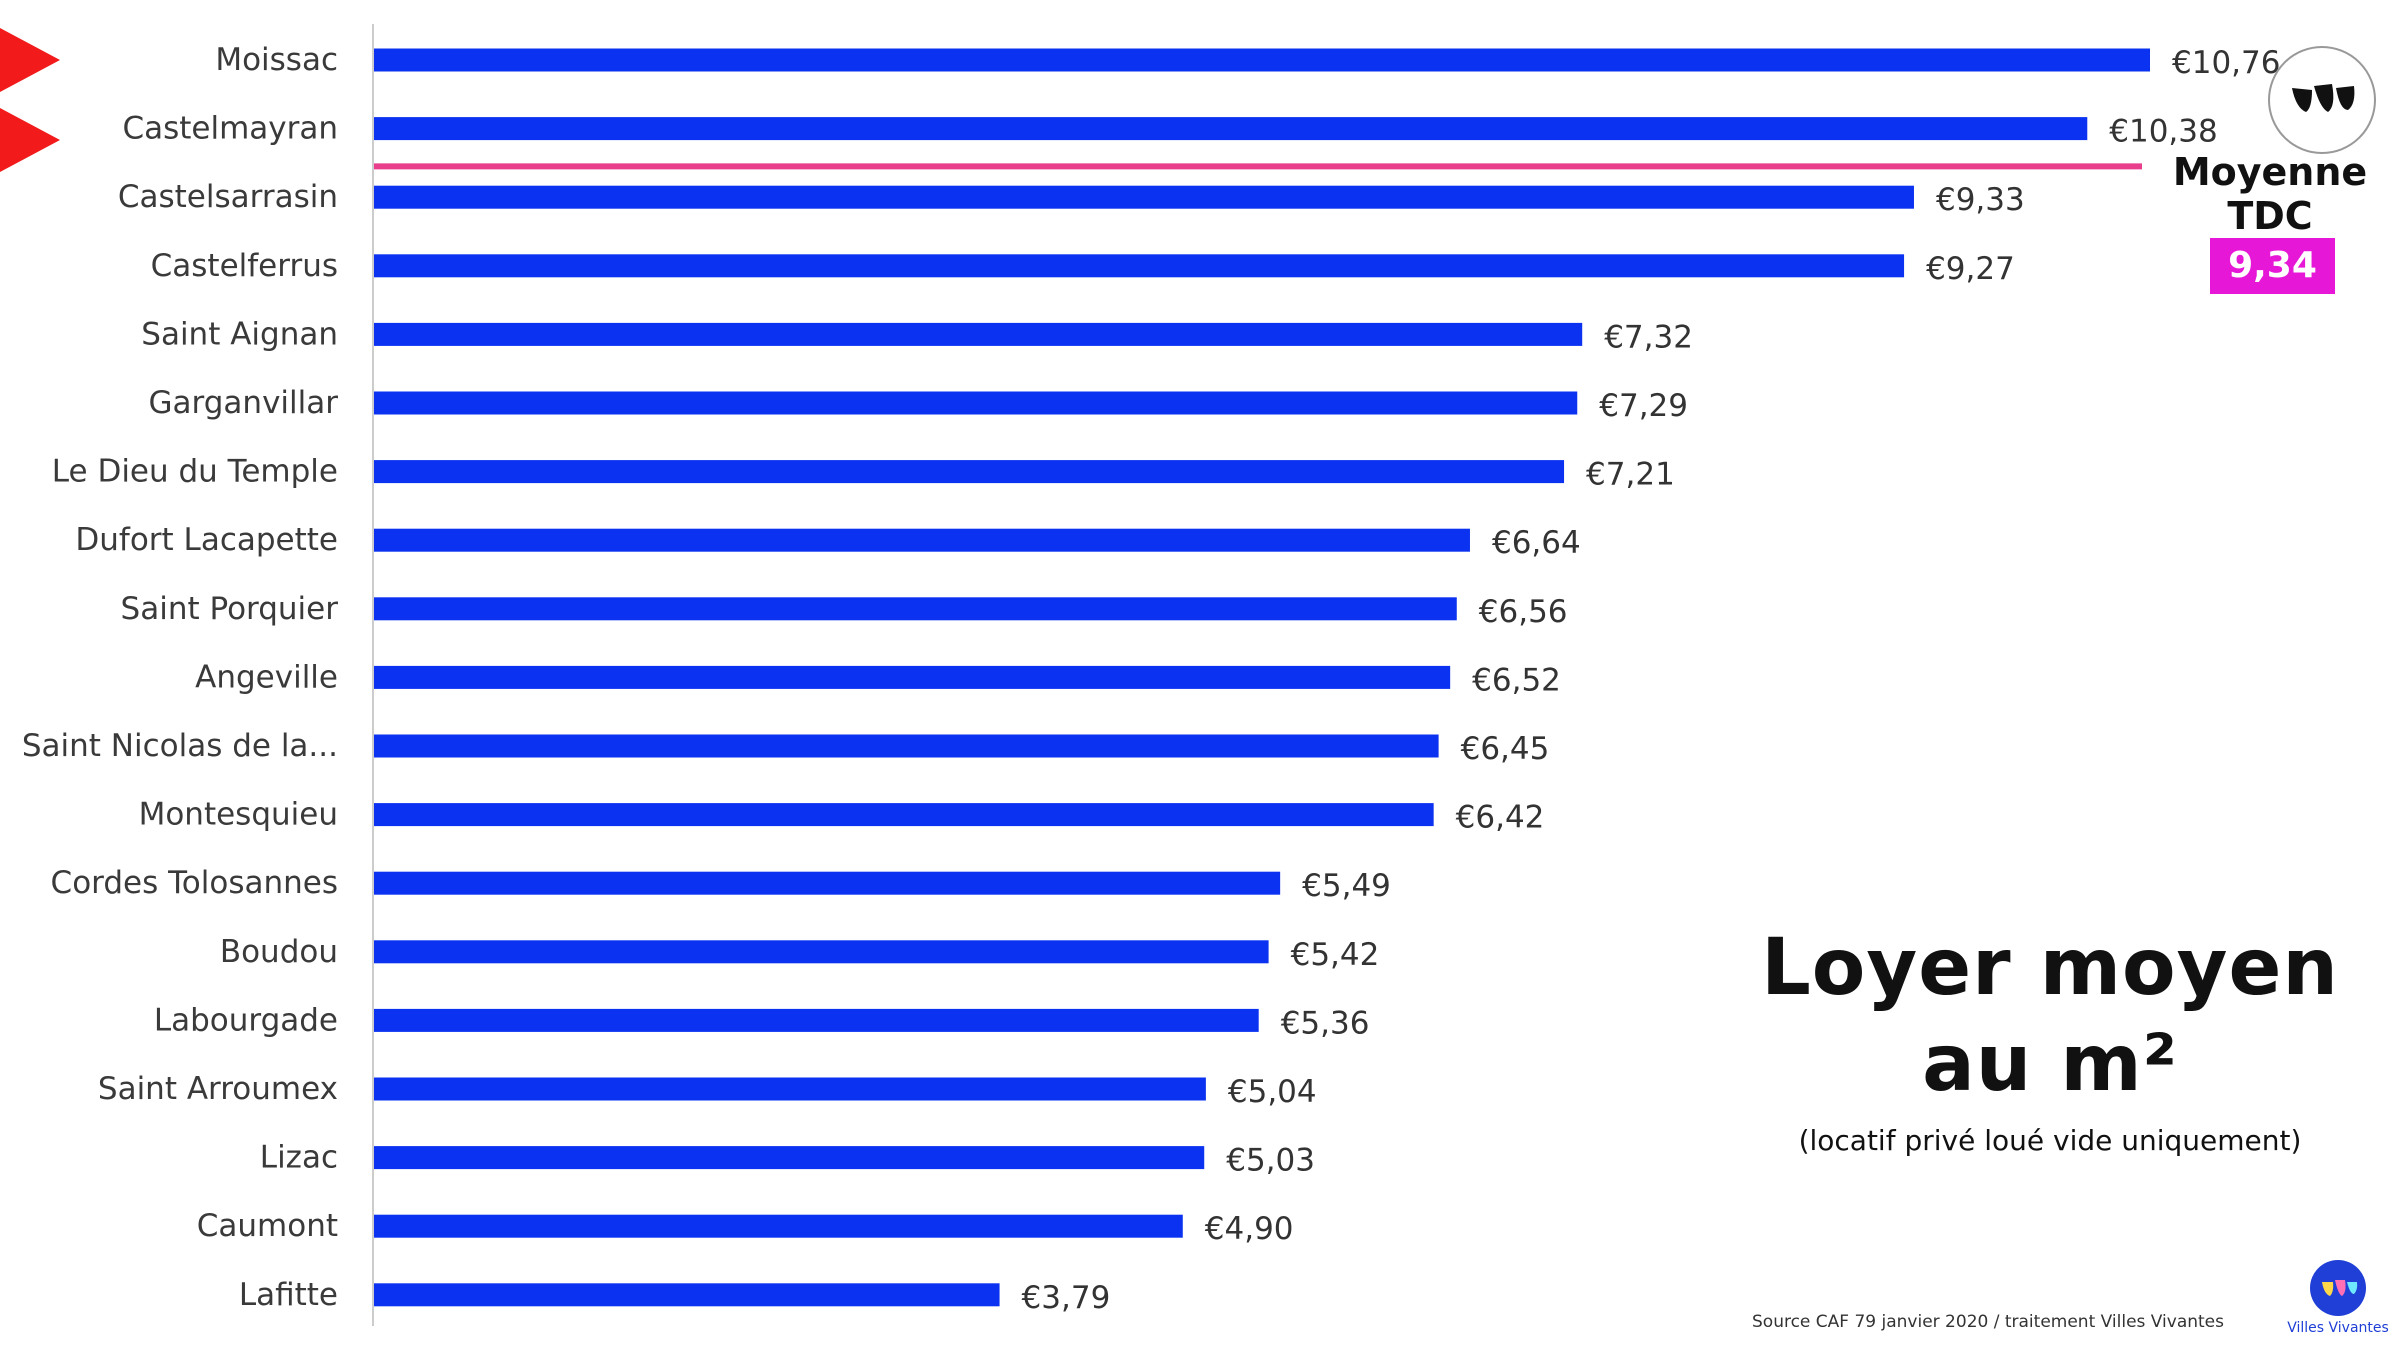 Image resolution: width=2400 pixels, height=1350 pixels. Describe the element at coordinates (2338, 1328) in the screenshot. I see `brand-name: Villes Vivantes` at that location.